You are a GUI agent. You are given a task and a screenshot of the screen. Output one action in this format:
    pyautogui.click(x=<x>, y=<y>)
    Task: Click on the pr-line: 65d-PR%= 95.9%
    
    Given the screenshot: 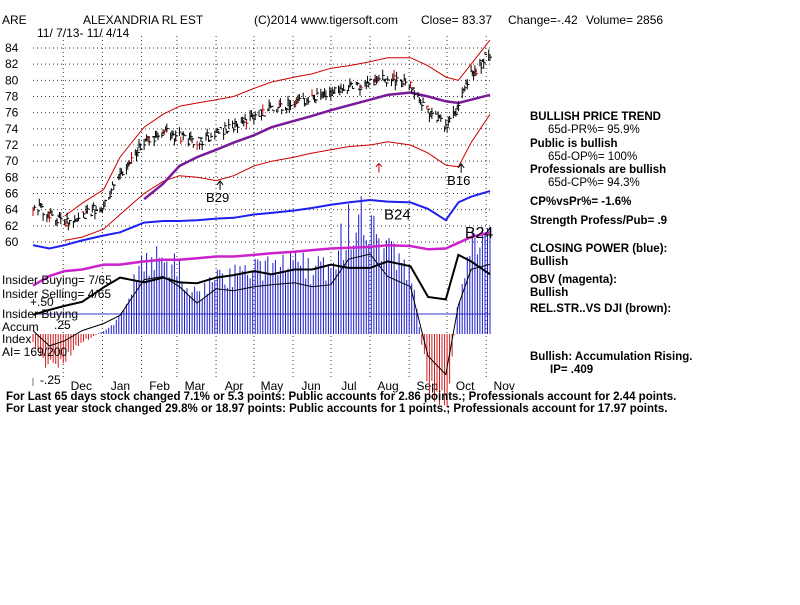 What is the action you would take?
    pyautogui.click(x=594, y=130)
    